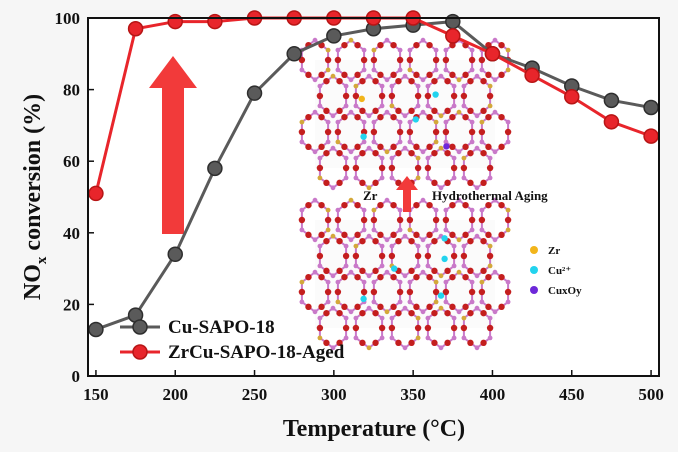 This screenshot has height=452, width=678. What do you see at coordinates (35, 197) in the screenshot?
I see `y-axis-title: NOx conversion (%)` at bounding box center [35, 197].